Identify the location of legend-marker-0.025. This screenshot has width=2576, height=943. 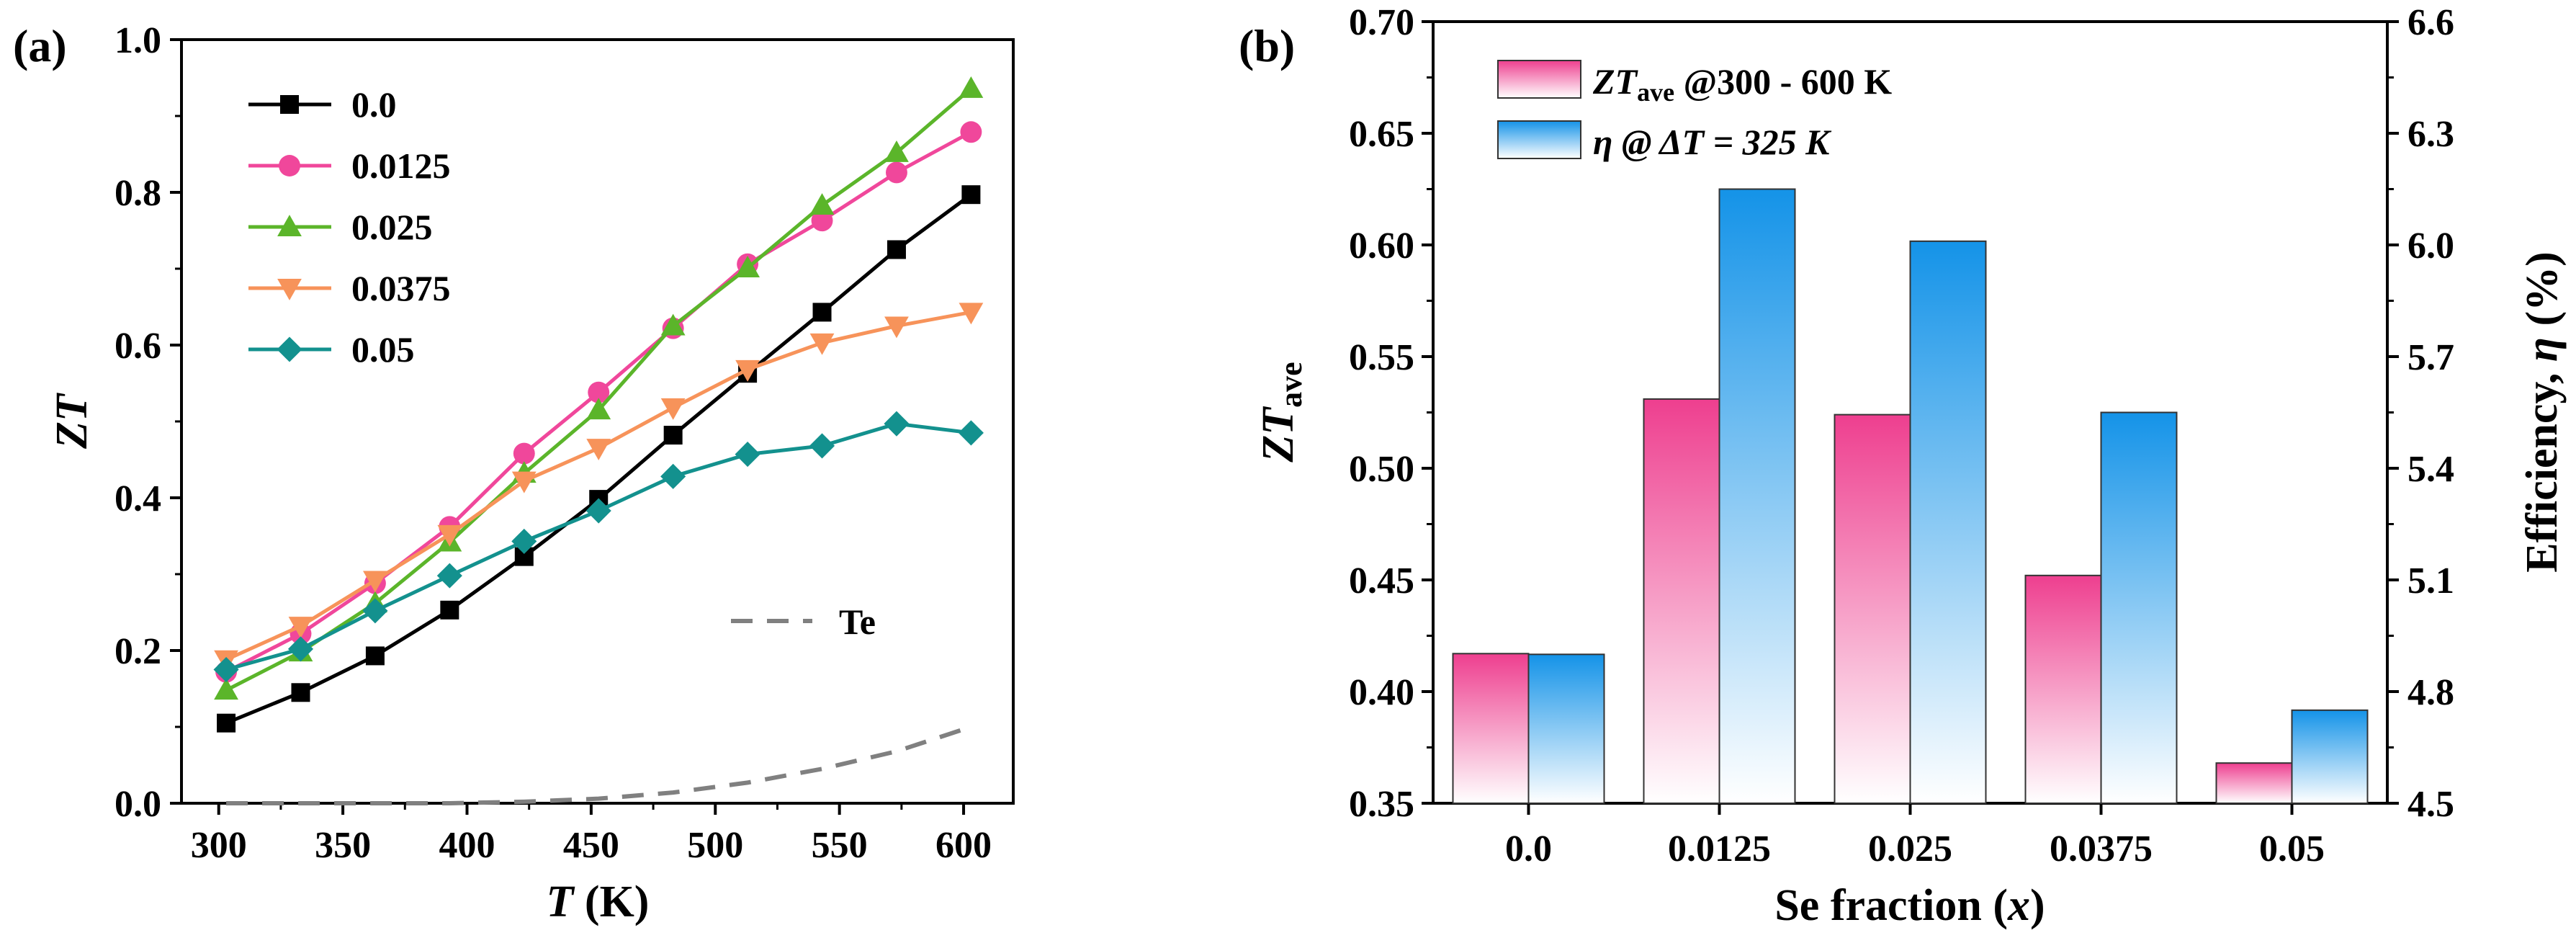
(289, 226).